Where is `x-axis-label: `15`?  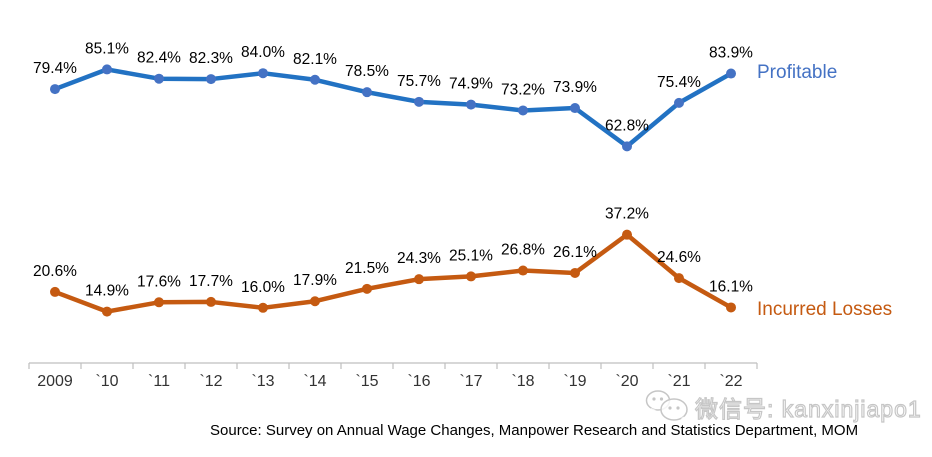 x-axis-label: `15 is located at coordinates (366, 381).